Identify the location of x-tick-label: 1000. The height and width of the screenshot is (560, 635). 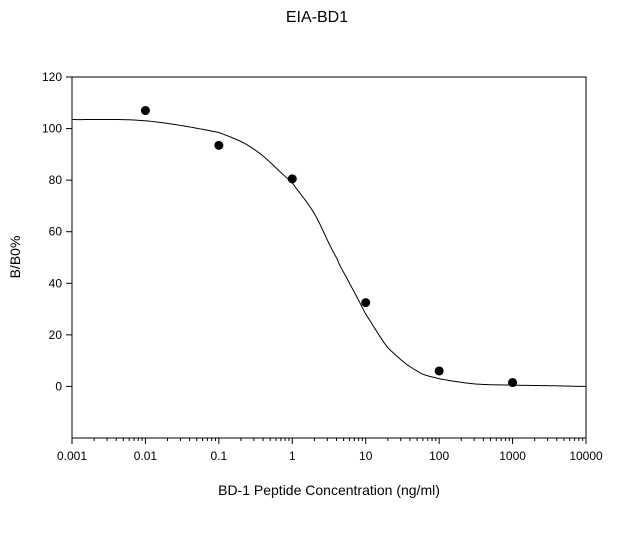
(512, 456).